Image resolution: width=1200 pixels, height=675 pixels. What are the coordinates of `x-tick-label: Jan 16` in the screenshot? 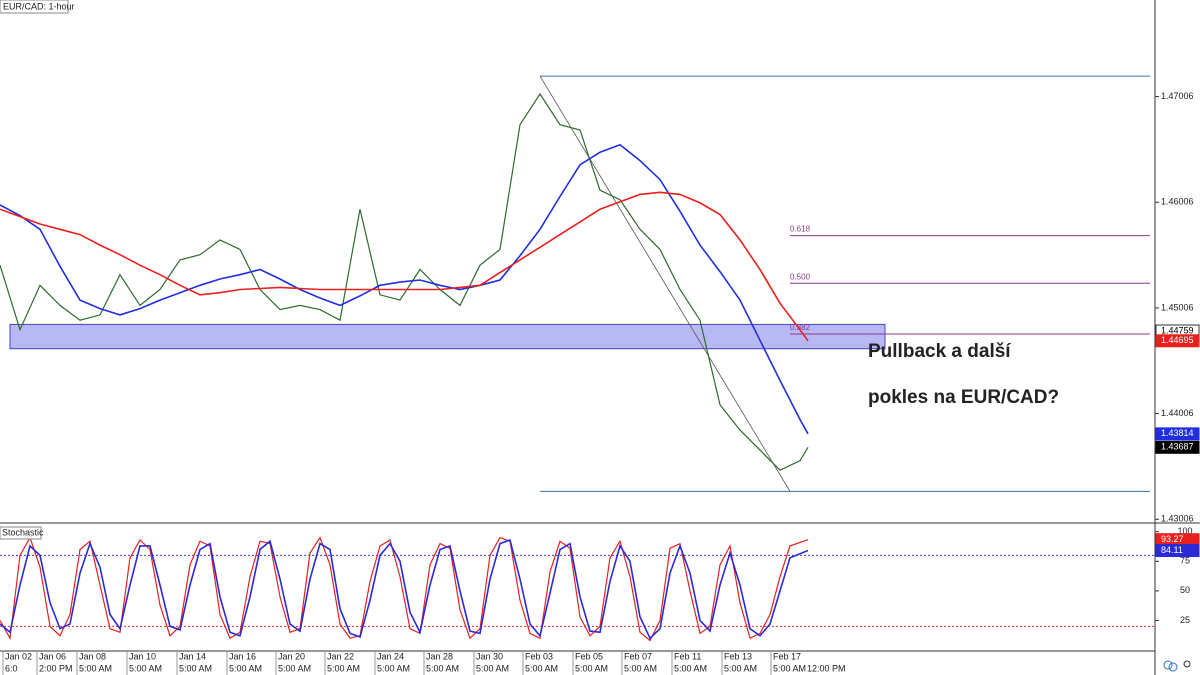 It's located at (242, 656).